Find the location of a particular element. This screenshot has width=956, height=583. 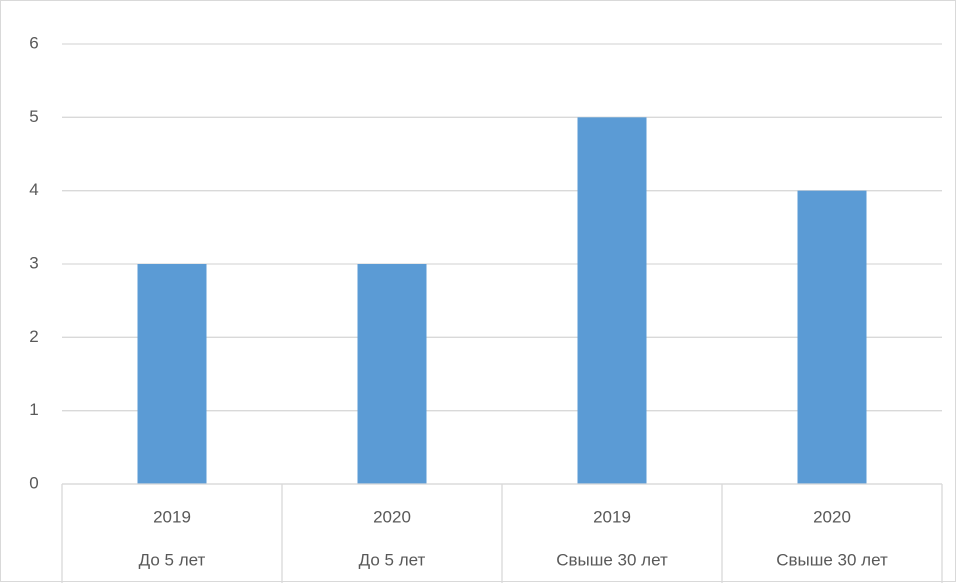

y-axis-ticks: 0 1 2 3 4 5 6 is located at coordinates (33, 262).